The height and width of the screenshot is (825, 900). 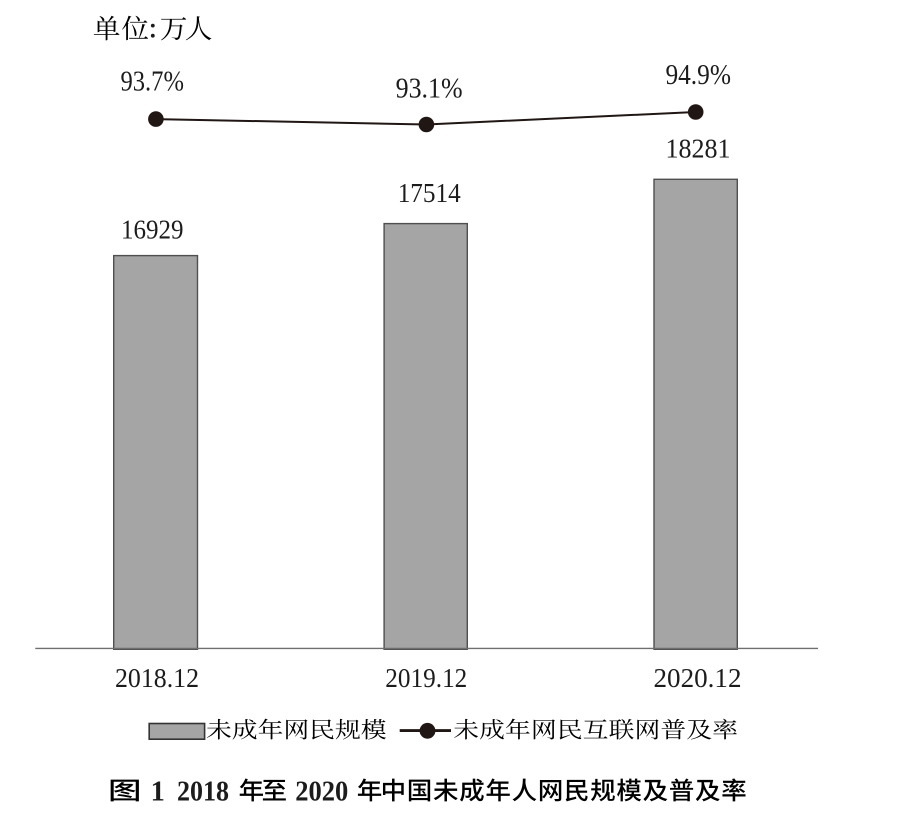 What do you see at coordinates (152, 228) in the screenshot?
I see `svg-text: 16929` at bounding box center [152, 228].